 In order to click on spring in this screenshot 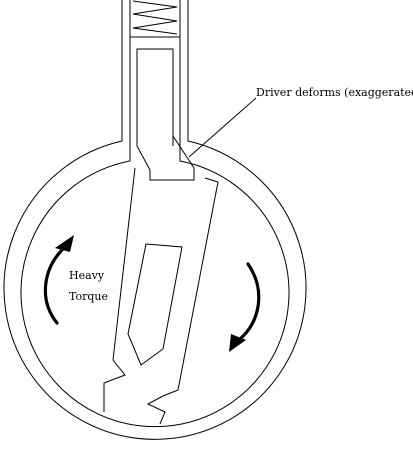, I will do `click(155, 17)`.